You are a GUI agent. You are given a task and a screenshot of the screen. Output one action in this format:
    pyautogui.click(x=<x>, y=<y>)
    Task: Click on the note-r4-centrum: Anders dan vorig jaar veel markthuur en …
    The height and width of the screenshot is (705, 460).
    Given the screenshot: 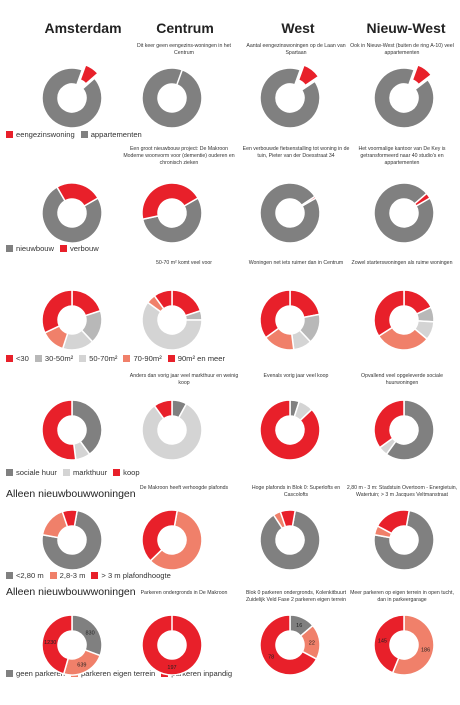 What is the action you would take?
    pyautogui.click(x=184, y=379)
    